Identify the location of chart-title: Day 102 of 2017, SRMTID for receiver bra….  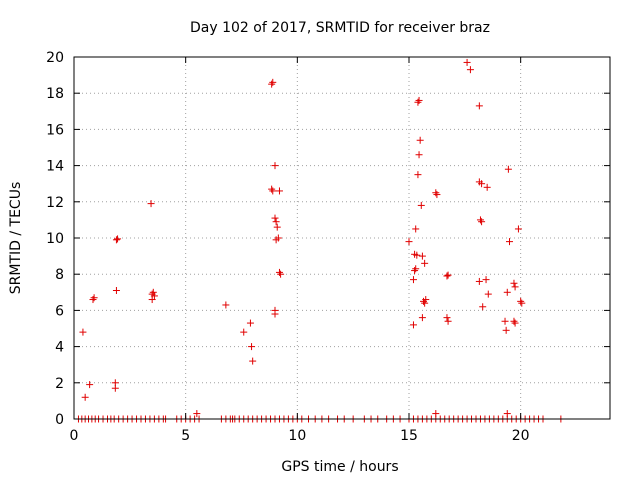
(340, 28).